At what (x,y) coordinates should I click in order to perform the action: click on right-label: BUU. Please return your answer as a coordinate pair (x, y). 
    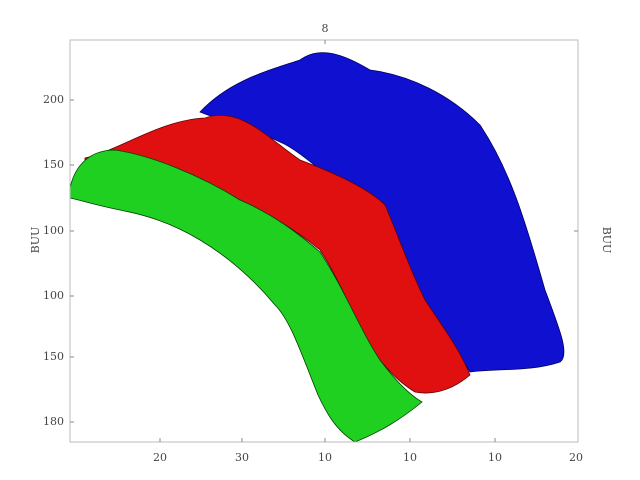
    Looking at the image, I should click on (606, 240).